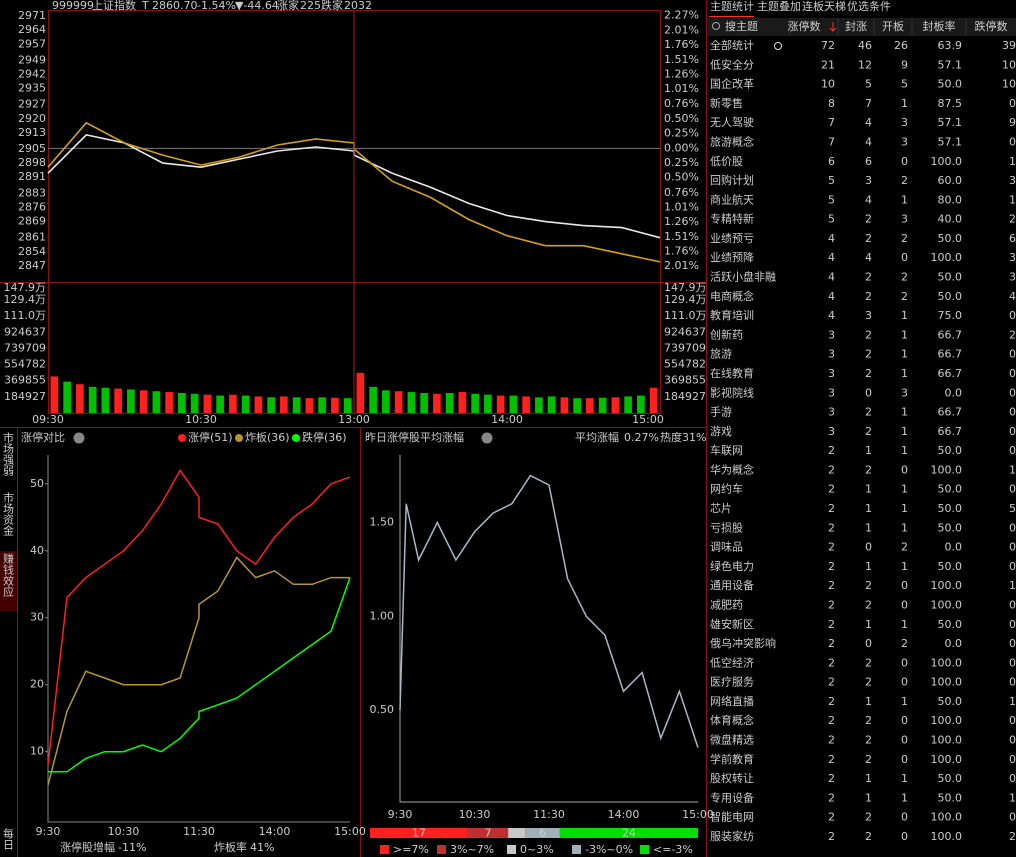 This screenshot has width=1016, height=857. Describe the element at coordinates (681, 162) in the screenshot. I see `y2-tick-label: 0.25%` at that location.